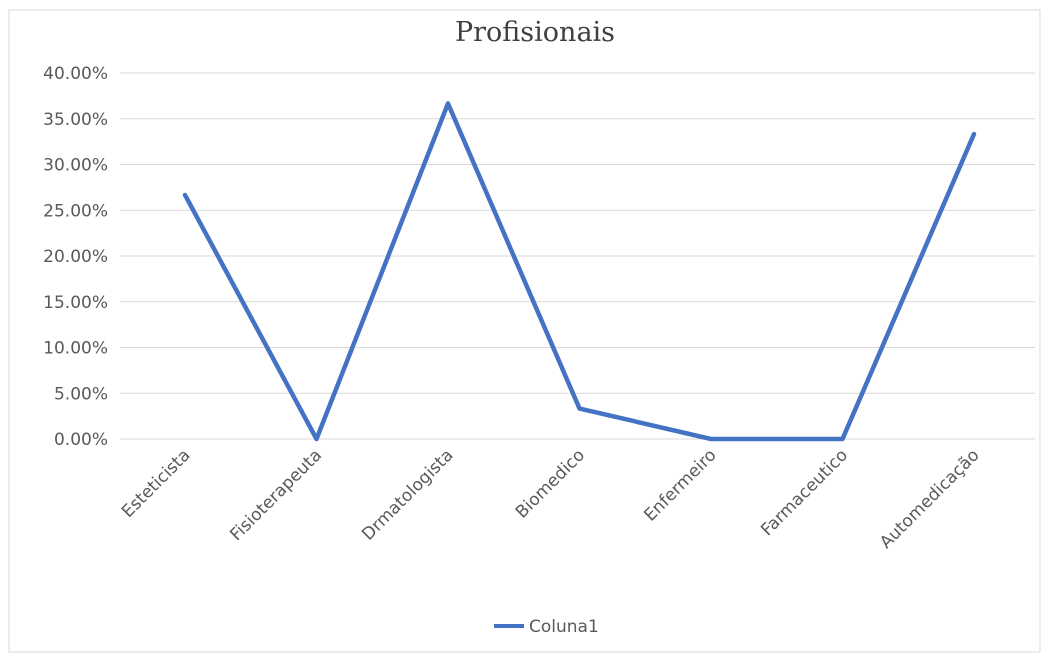 The width and height of the screenshot is (1050, 656). I want to click on y-tick-label: 5.00%, so click(81, 394).